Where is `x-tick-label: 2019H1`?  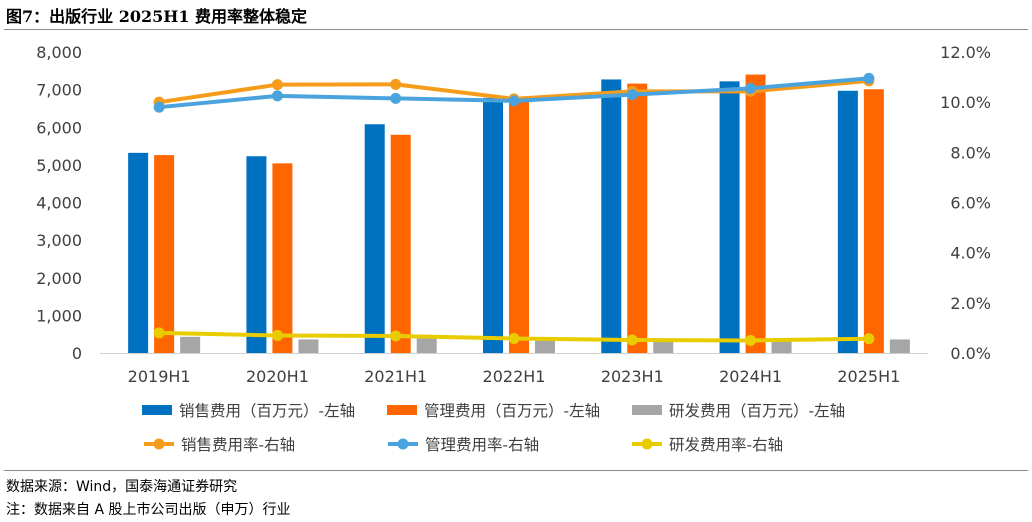 x-tick-label: 2019H1 is located at coordinates (159, 376).